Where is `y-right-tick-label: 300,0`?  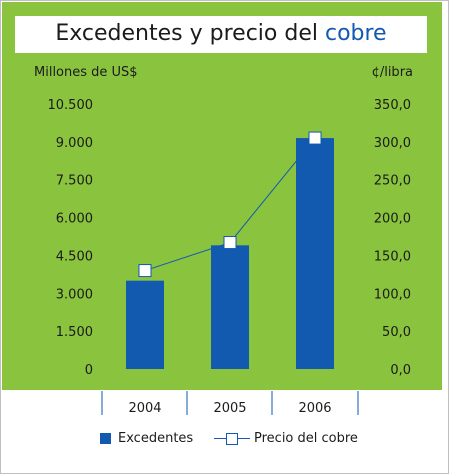 y-right-tick-label: 300,0 is located at coordinates (392, 143).